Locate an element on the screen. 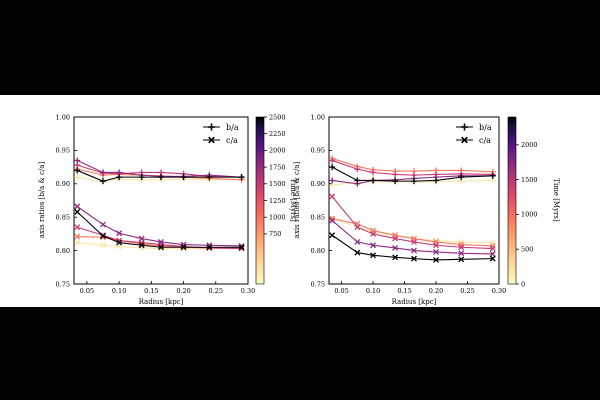 The image size is (600, 400). right-x-tick-label: 0.15 is located at coordinates (404, 291).